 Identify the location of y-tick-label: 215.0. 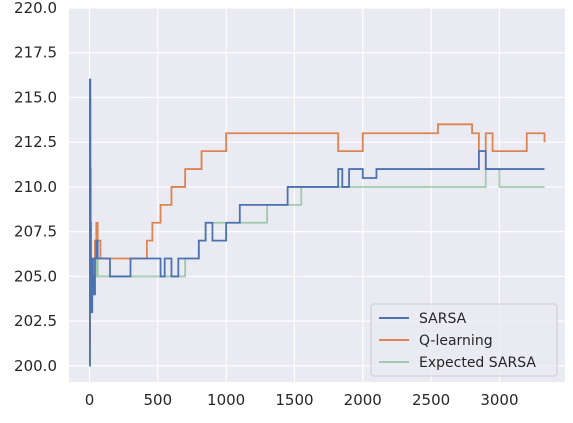
(35, 97).